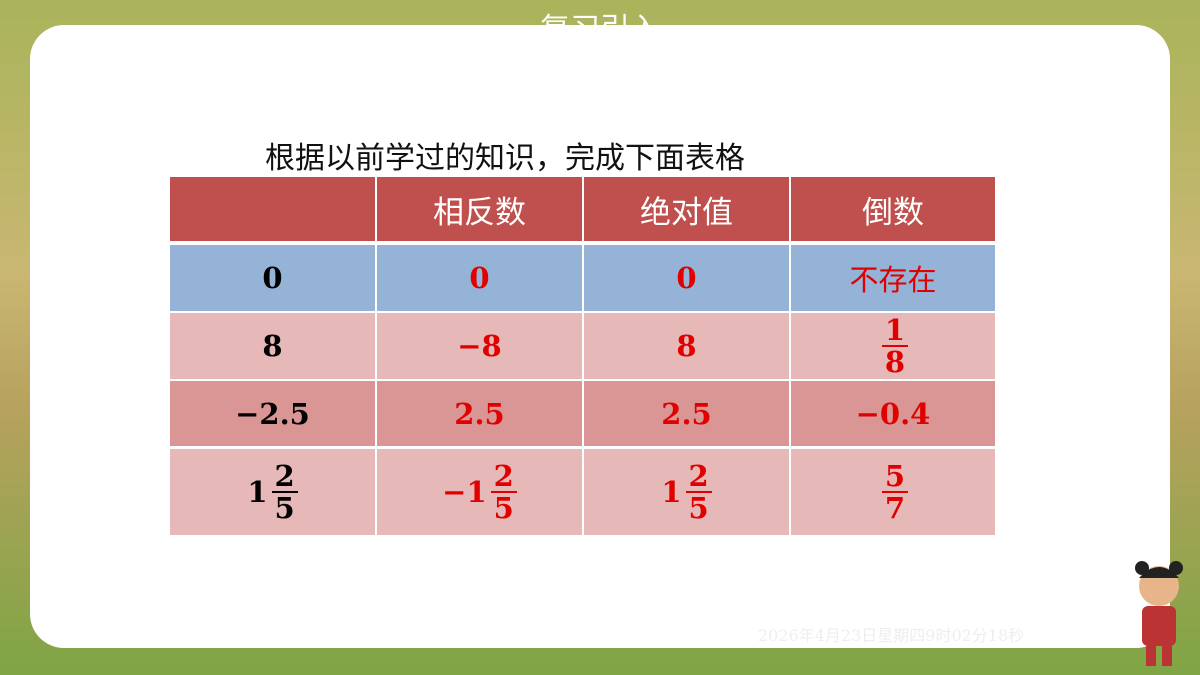 The image size is (1200, 675). What do you see at coordinates (1159, 613) in the screenshot?
I see `character` at bounding box center [1159, 613].